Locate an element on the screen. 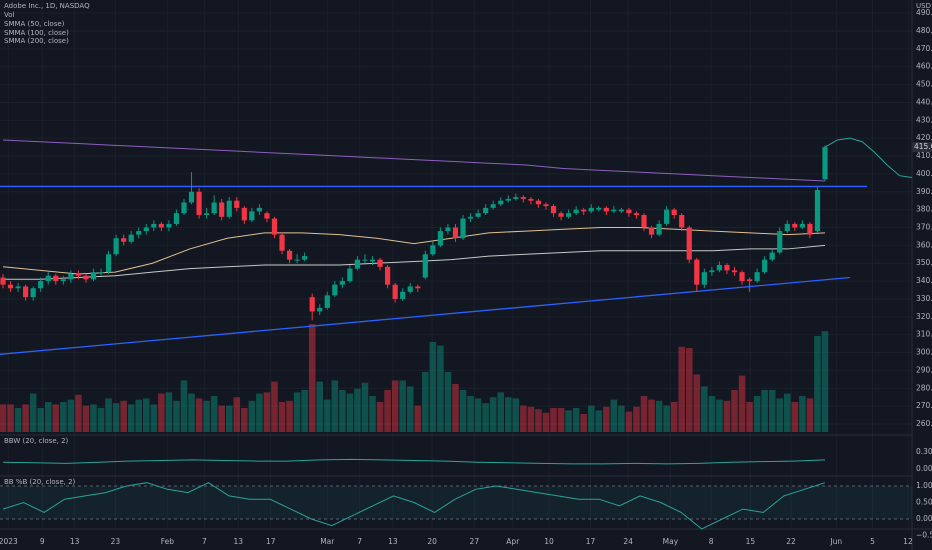  y-tick-label: 410.00 is located at coordinates (924, 155).